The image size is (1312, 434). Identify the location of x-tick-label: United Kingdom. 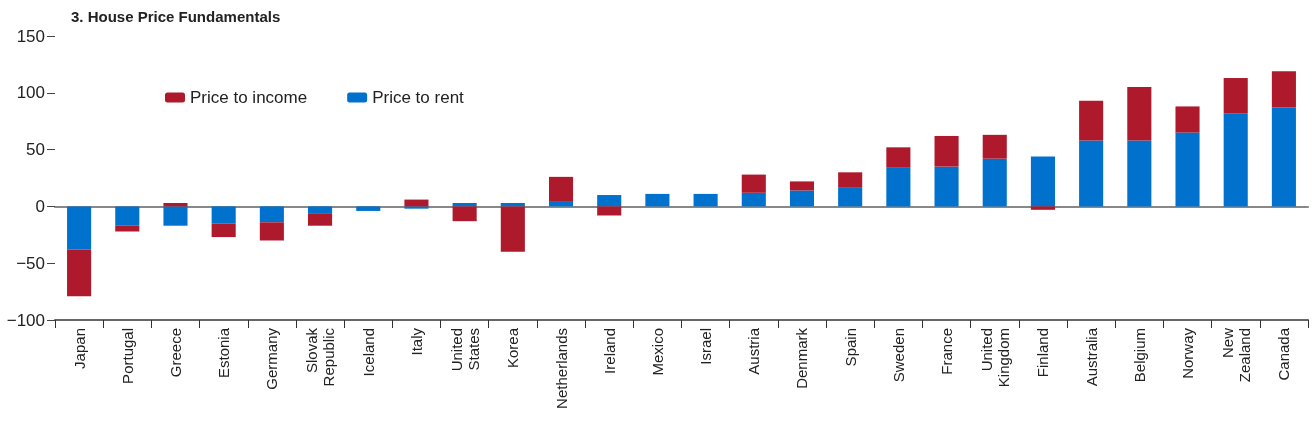
(994, 358).